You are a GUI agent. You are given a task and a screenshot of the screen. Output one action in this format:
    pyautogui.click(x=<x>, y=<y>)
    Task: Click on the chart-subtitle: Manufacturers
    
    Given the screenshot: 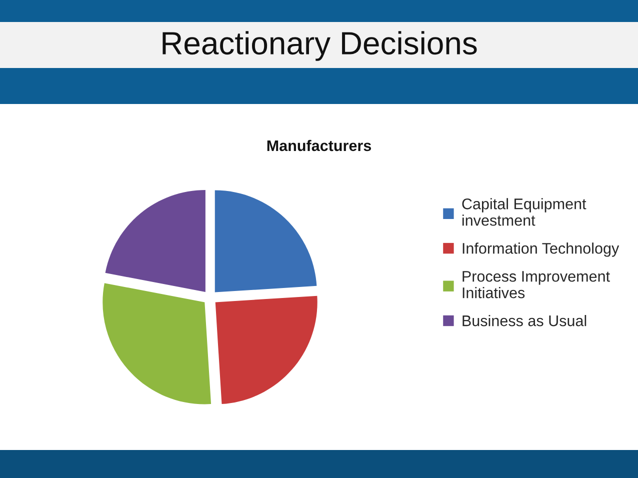 What is the action you would take?
    pyautogui.click(x=319, y=146)
    